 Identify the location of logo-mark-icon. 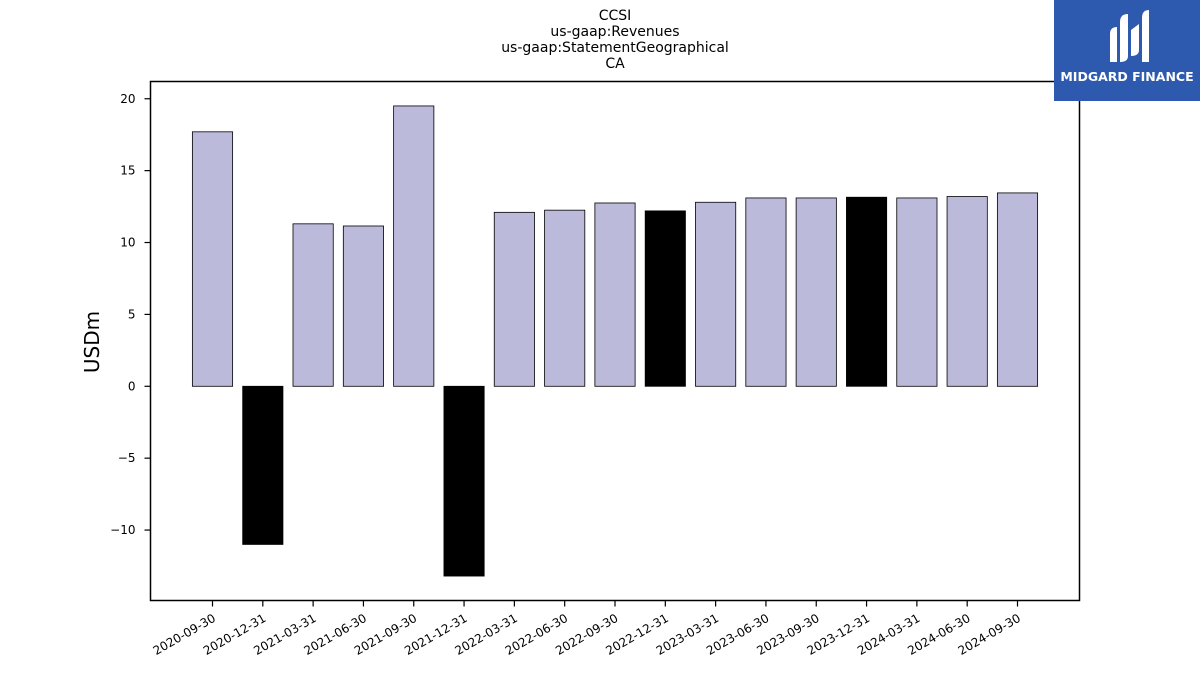
(1129, 36).